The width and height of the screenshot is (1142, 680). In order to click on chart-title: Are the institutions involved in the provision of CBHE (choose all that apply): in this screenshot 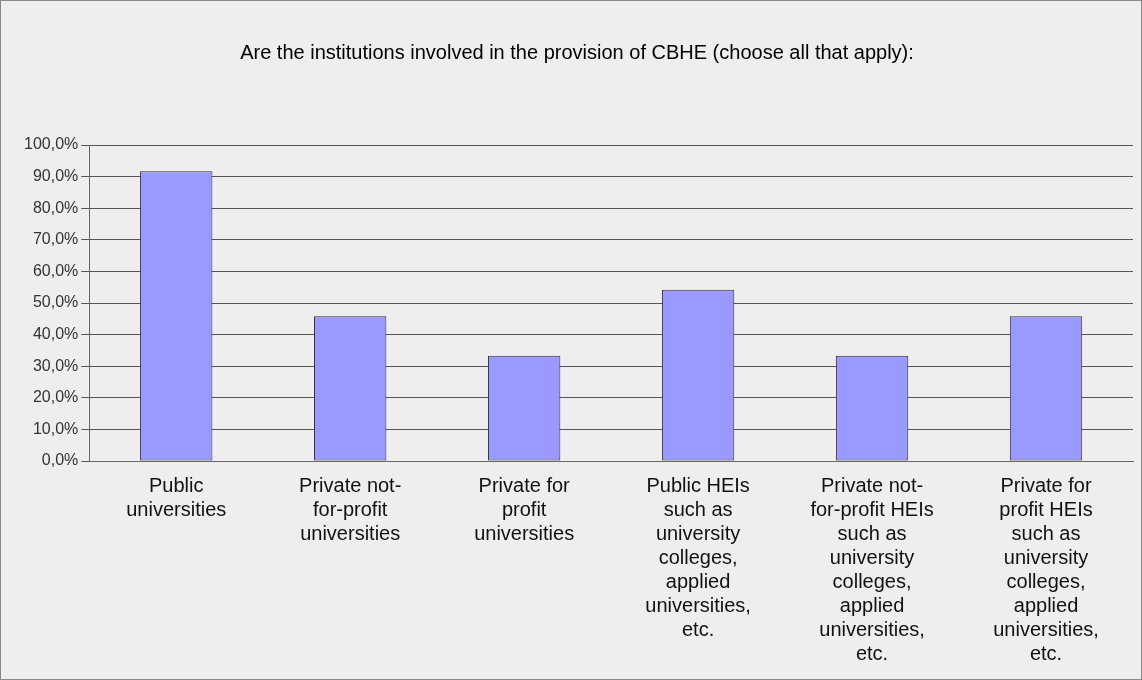, I will do `click(577, 51)`.